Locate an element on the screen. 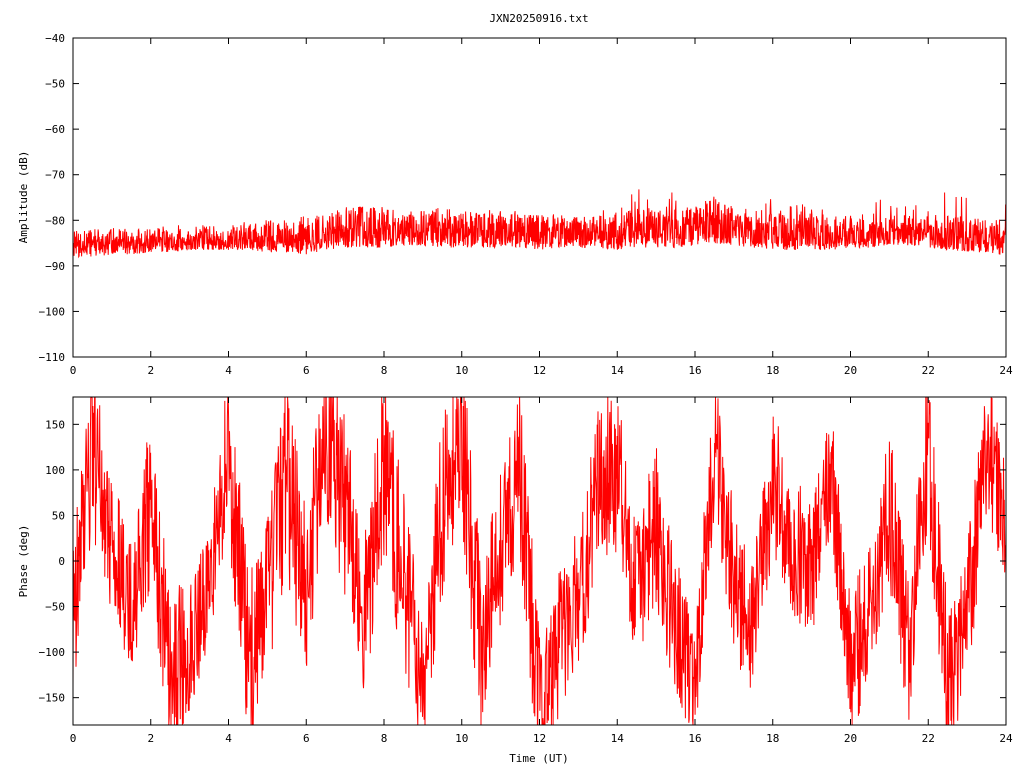 This screenshot has height=768, width=1024. x-axis-label: Time (UT) is located at coordinates (539, 758).